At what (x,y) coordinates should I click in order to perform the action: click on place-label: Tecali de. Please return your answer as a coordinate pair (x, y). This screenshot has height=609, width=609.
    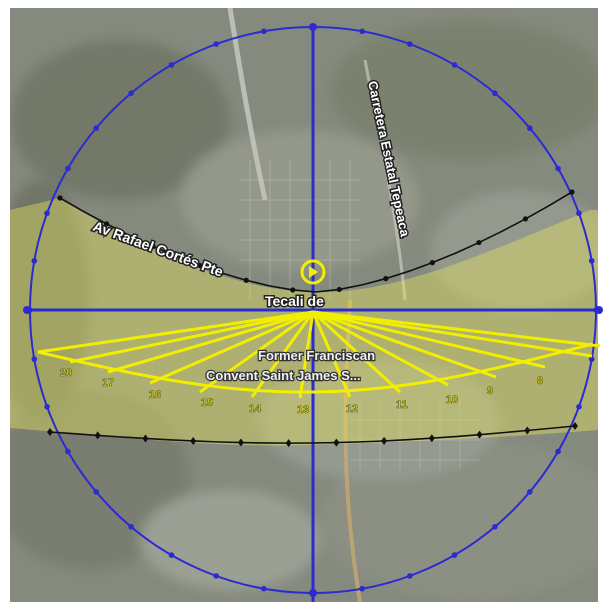
    Looking at the image, I should click on (294, 301).